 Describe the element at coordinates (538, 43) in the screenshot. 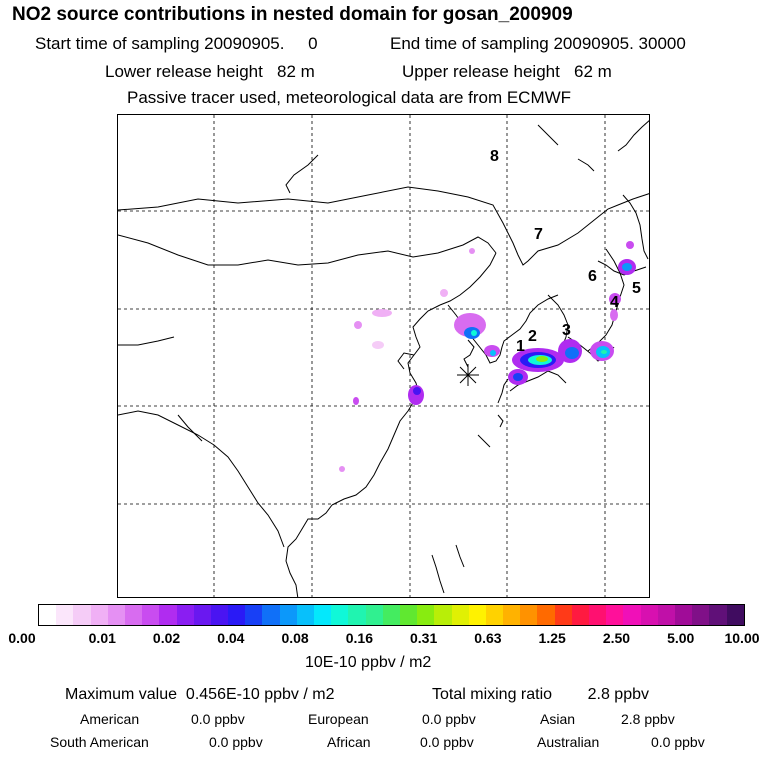

I see `end-time: End time of sampling 20090905. 30000` at that location.